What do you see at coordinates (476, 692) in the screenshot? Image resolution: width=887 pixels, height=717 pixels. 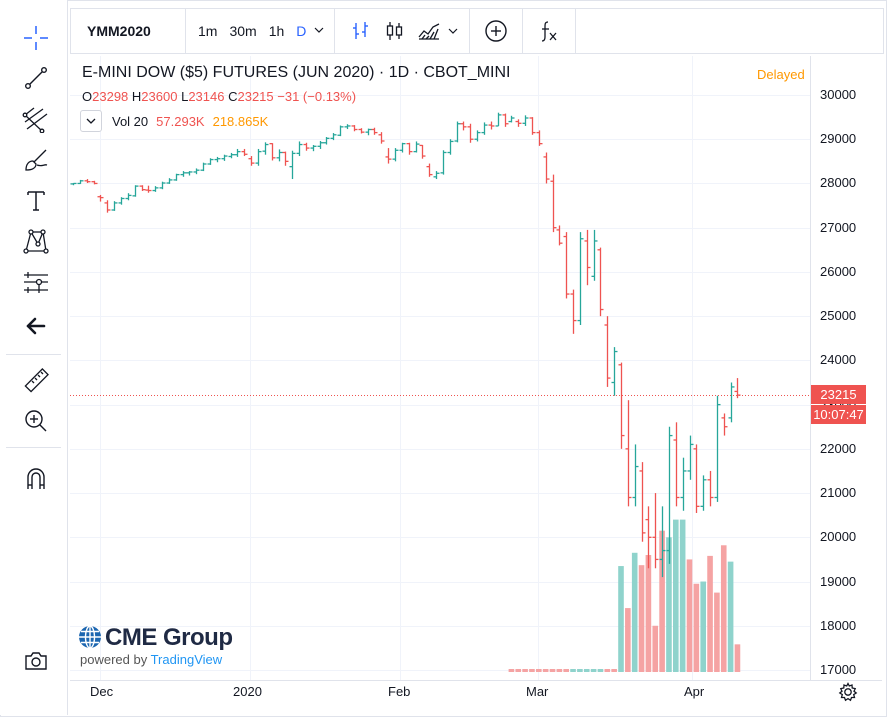 I see `time-axis` at bounding box center [476, 692].